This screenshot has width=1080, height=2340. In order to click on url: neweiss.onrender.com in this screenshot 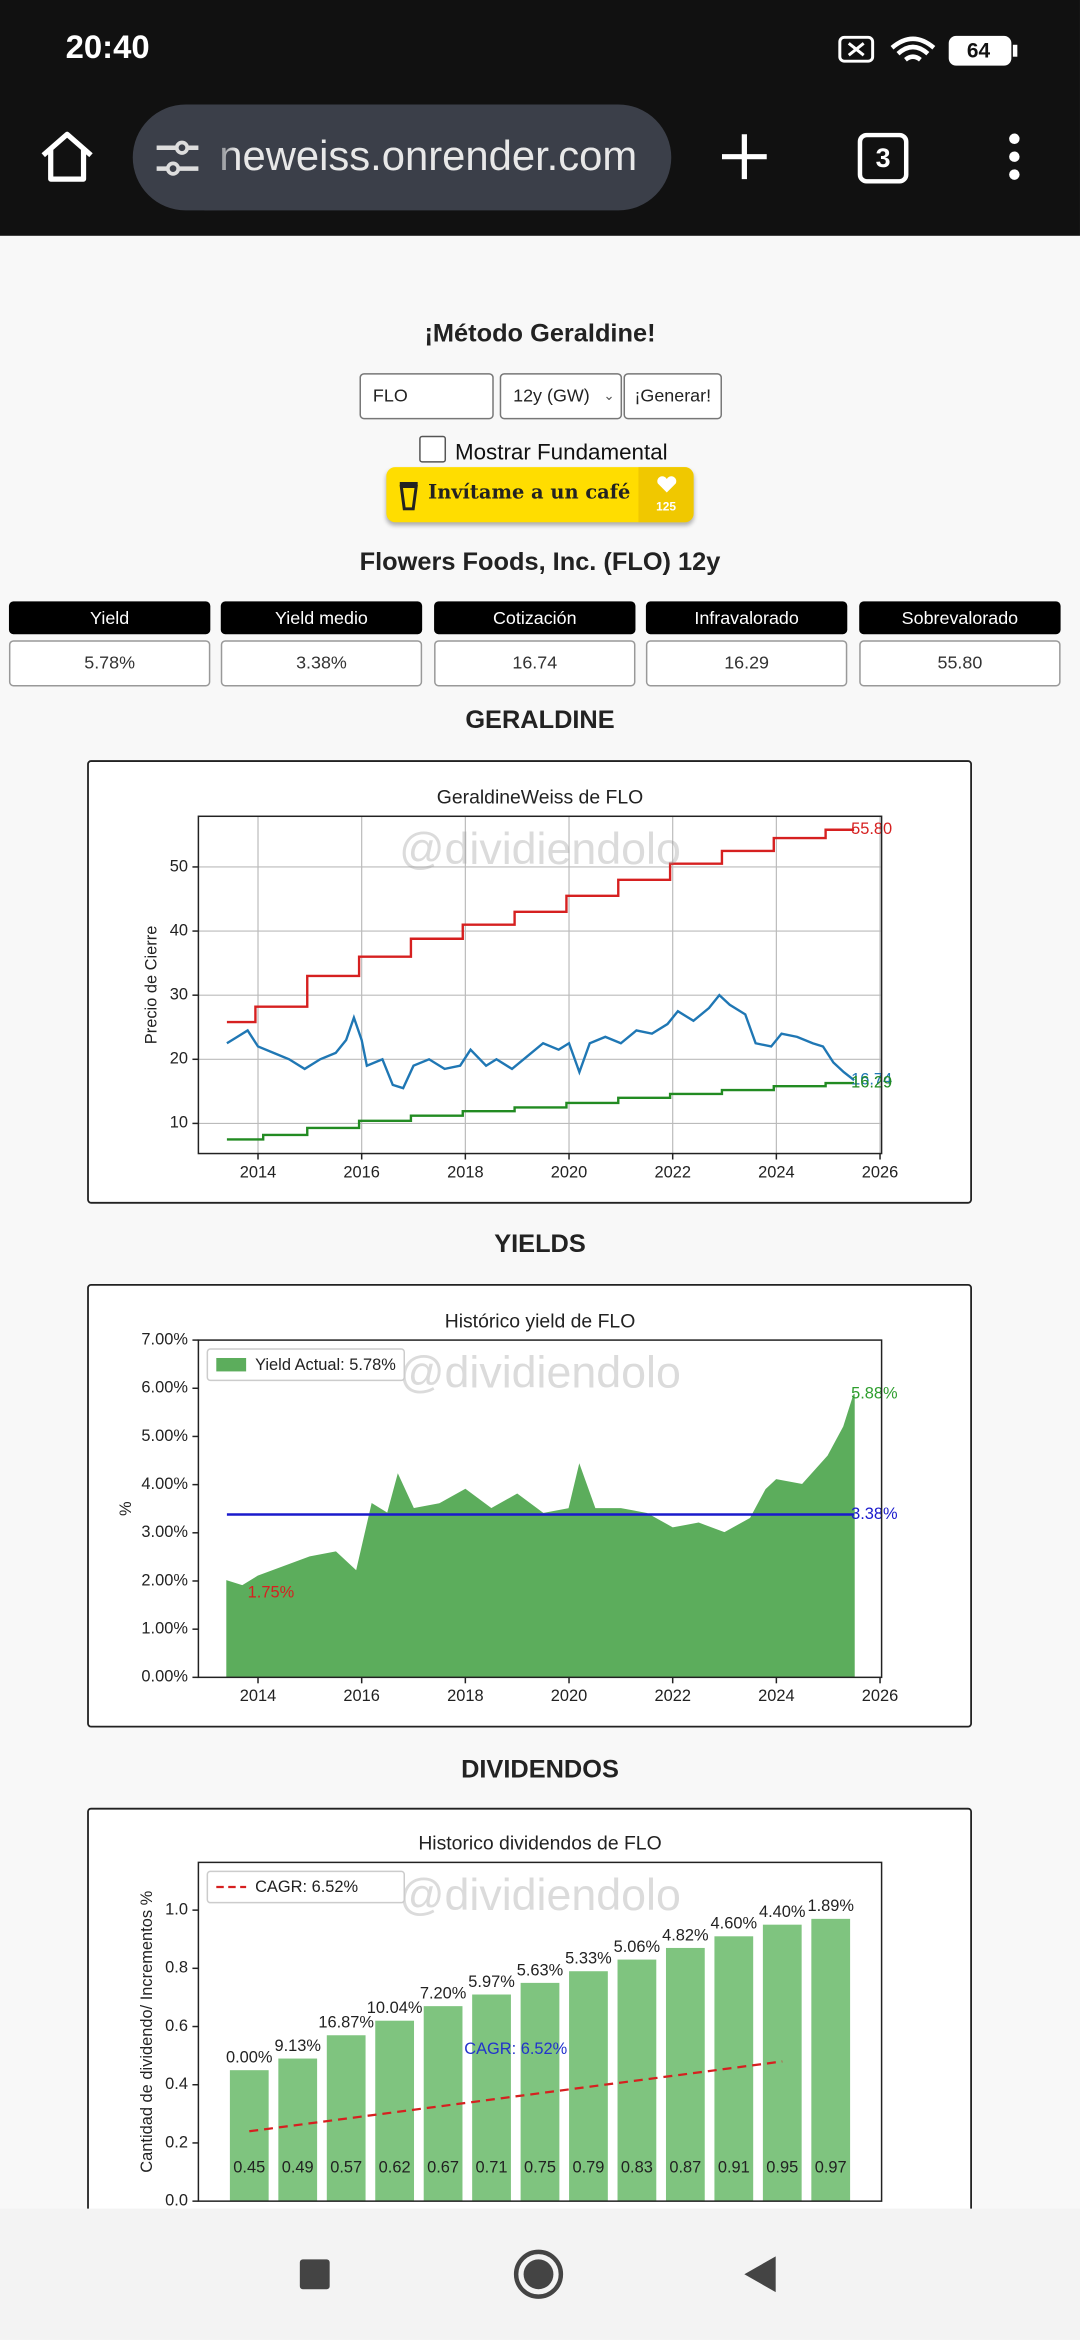, I will do `click(428, 156)`.